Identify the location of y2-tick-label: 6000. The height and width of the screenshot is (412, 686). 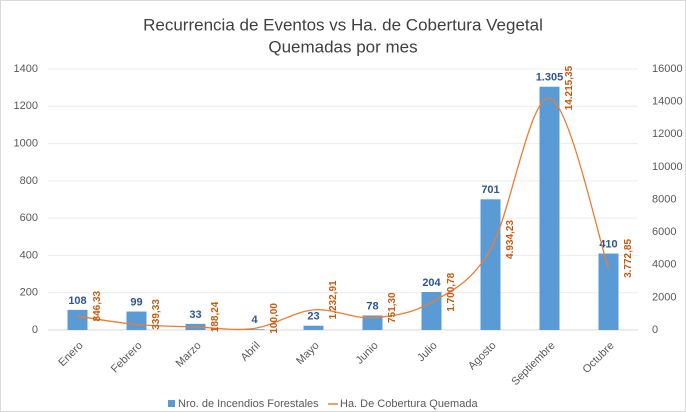
(664, 232).